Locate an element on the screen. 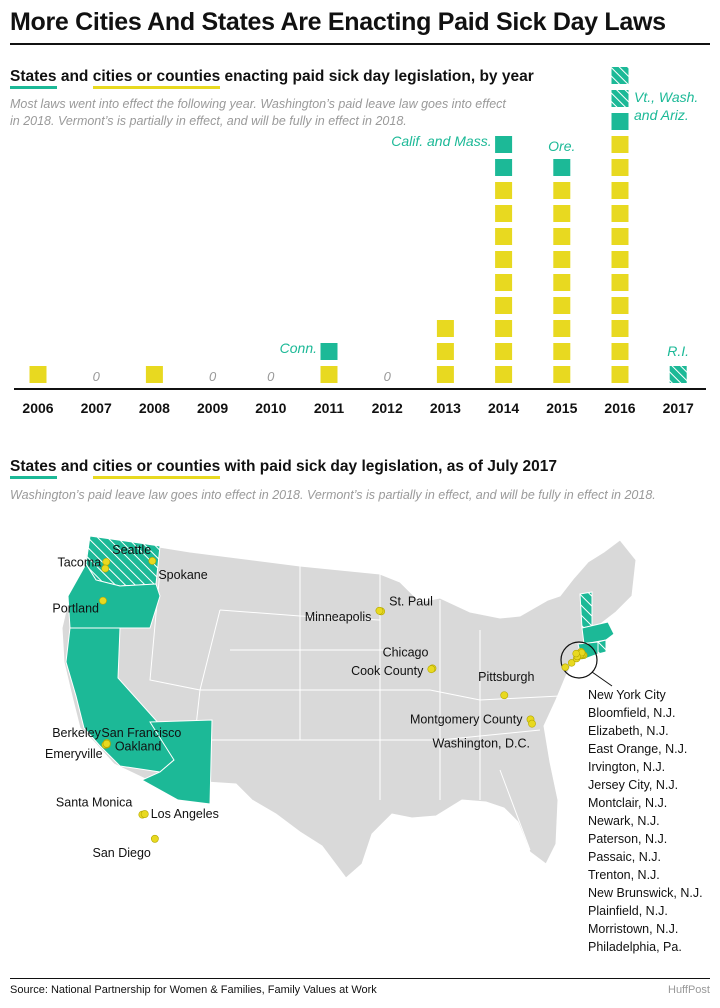  x-tick-label: 2009 is located at coordinates (212, 408).